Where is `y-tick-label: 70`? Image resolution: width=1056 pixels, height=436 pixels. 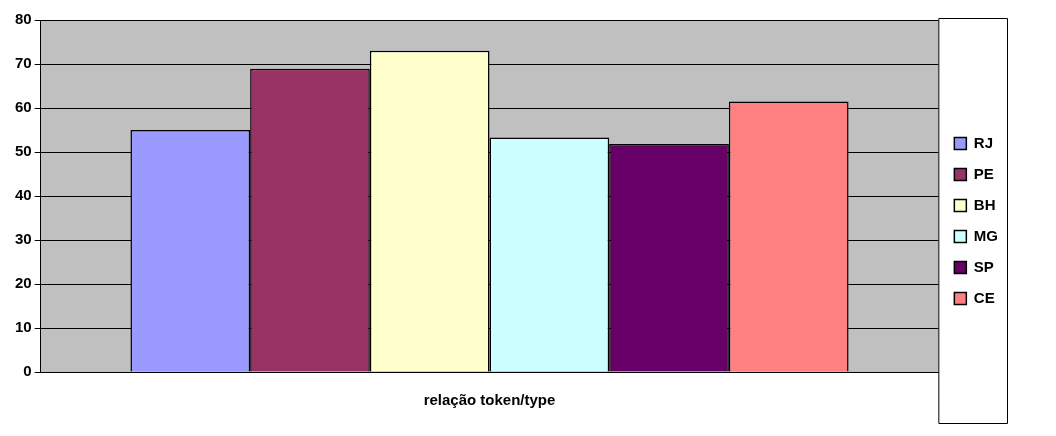 y-tick-label: 70 is located at coordinates (23, 63).